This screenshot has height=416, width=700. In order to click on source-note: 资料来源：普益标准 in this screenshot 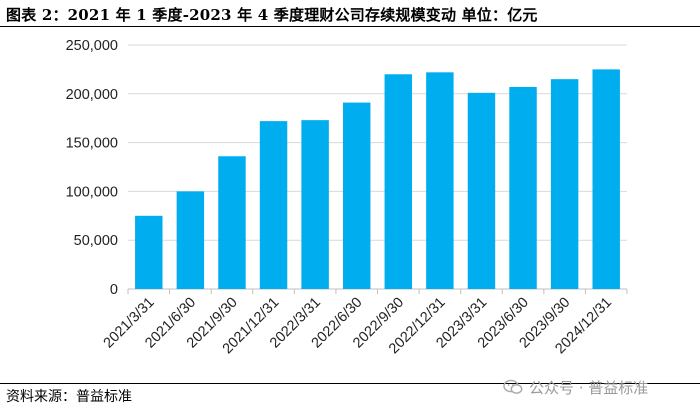, I will do `click(69, 397)`.